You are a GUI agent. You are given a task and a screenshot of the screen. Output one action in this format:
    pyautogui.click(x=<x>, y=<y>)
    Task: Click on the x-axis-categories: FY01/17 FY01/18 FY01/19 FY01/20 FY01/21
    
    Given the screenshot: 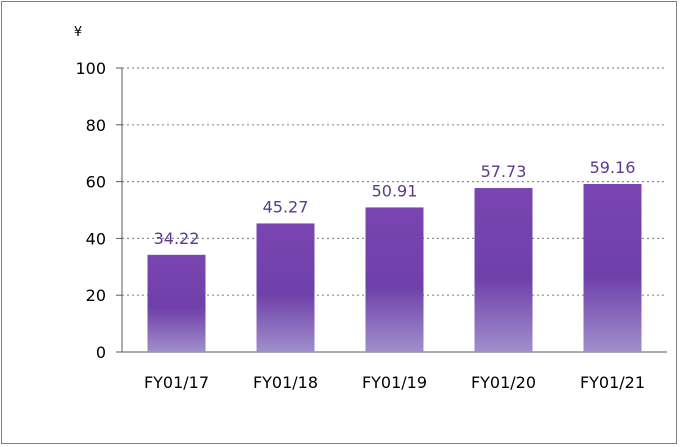 What is the action you would take?
    pyautogui.click(x=394, y=382)
    